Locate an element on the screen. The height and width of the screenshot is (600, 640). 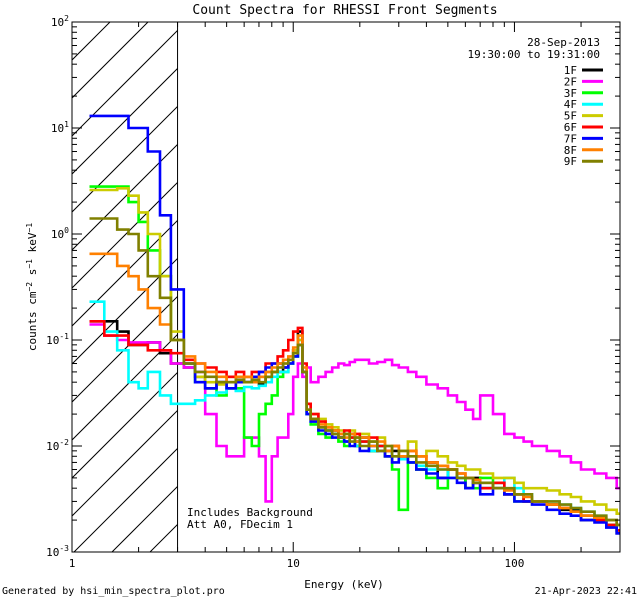
x-tick-label: 100 is located at coordinates (515, 563).